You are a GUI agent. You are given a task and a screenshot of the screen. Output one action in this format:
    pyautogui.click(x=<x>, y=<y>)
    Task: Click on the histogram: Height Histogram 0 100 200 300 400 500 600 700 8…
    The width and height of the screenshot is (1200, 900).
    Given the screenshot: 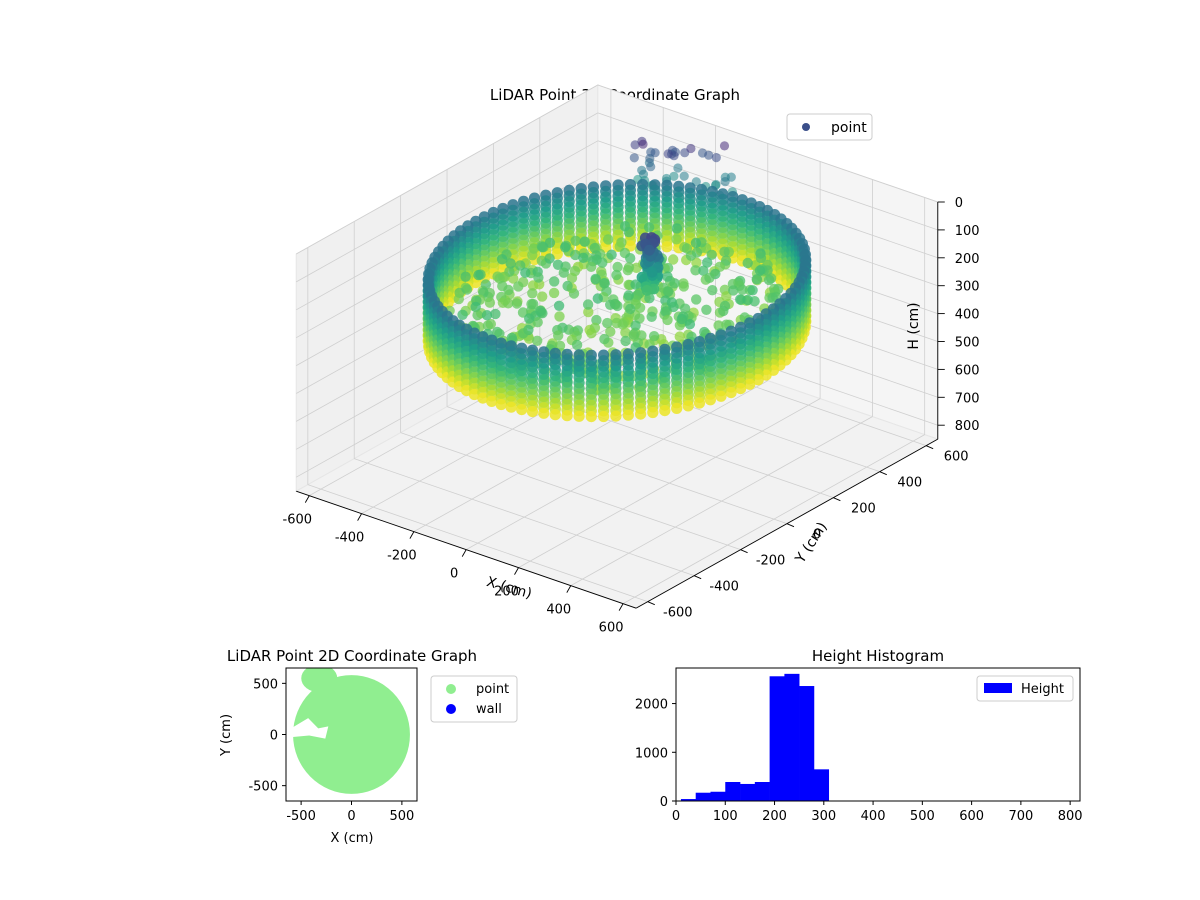 What is the action you would take?
    pyautogui.click(x=859, y=735)
    